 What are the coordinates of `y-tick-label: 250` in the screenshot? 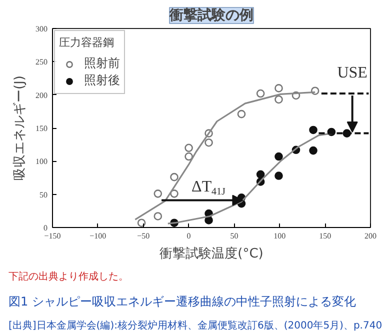 It's located at (42, 62).